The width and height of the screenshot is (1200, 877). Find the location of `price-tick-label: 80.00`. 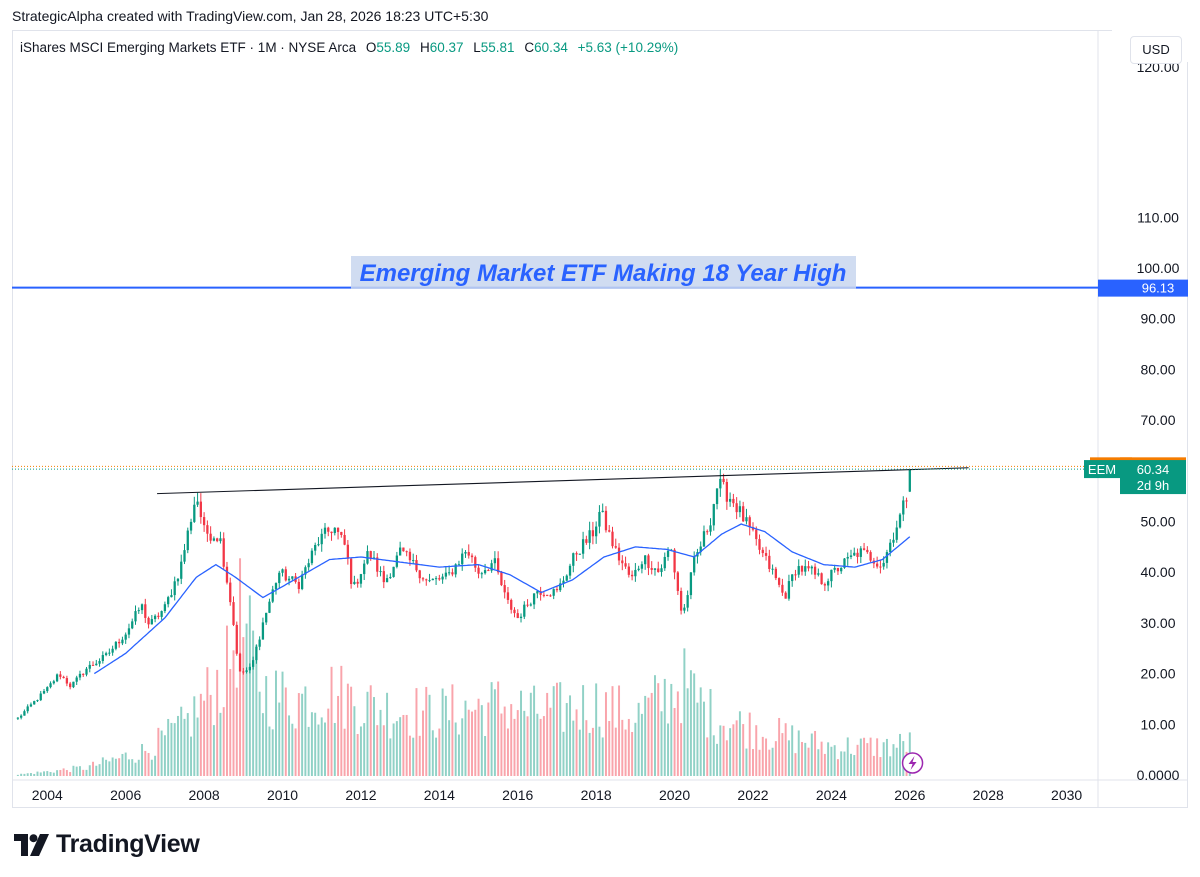

price-tick-label: 80.00 is located at coordinates (1157, 369).